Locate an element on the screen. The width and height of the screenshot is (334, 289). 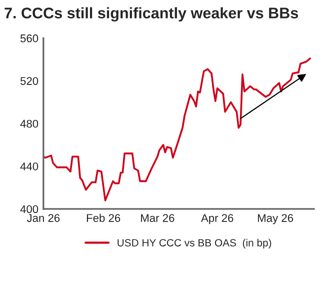
x-tick-label: Apr 26 is located at coordinates (217, 219).